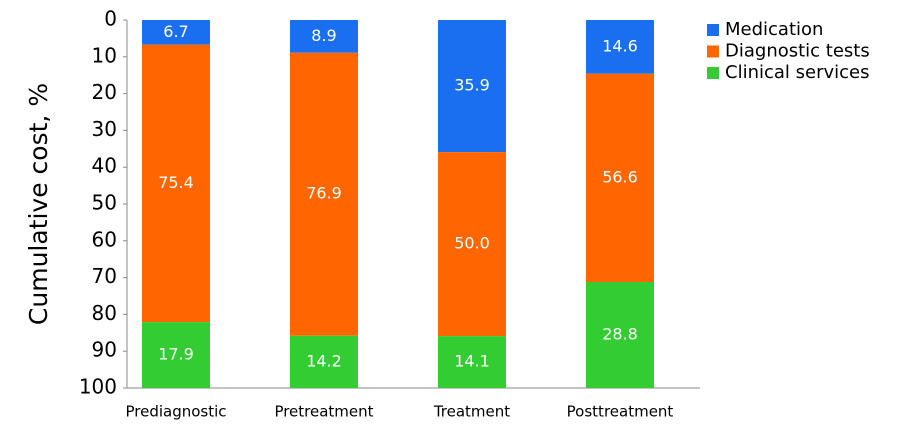 The image size is (900, 435). Describe the element at coordinates (797, 51) in the screenshot. I see `legend-label: Diagnostic tests` at that location.